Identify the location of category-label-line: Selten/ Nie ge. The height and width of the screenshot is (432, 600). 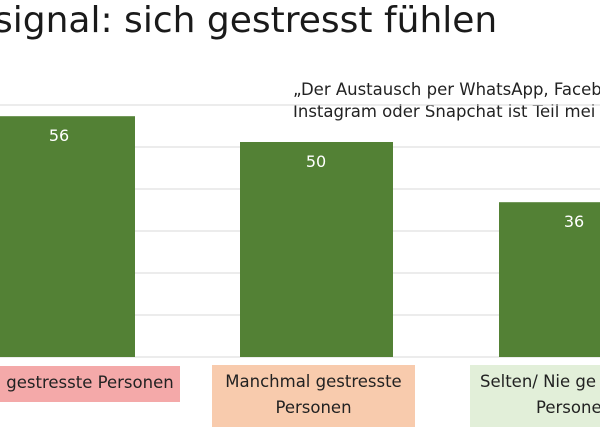
(538, 381).